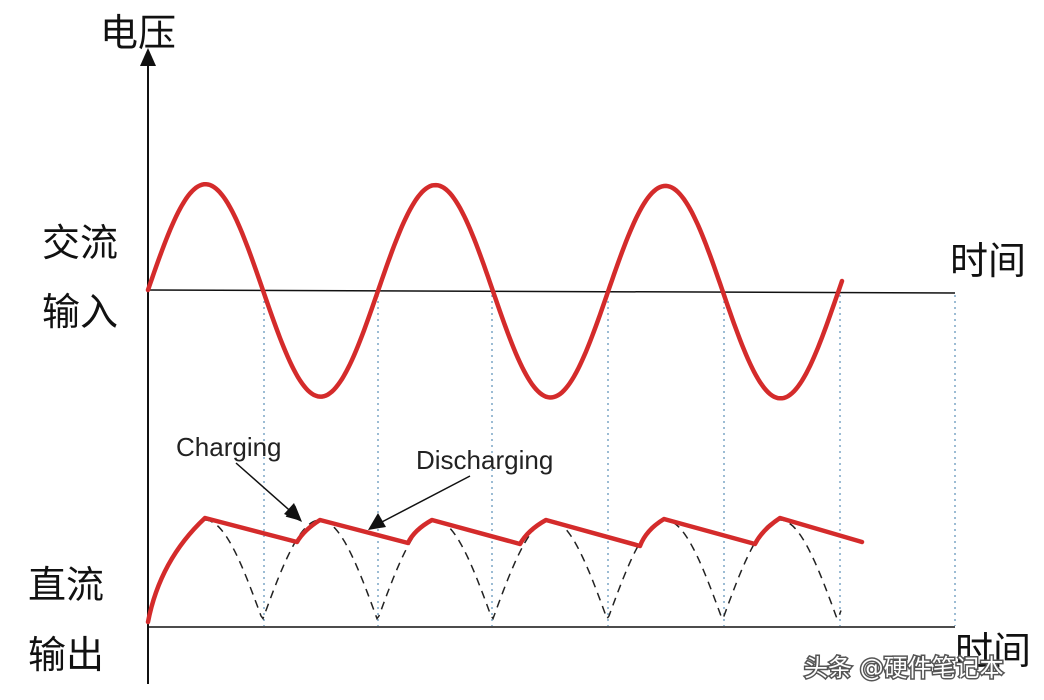 The height and width of the screenshot is (700, 1044). What do you see at coordinates (138, 33) in the screenshot?
I see `y-axis-label: 电压` at bounding box center [138, 33].